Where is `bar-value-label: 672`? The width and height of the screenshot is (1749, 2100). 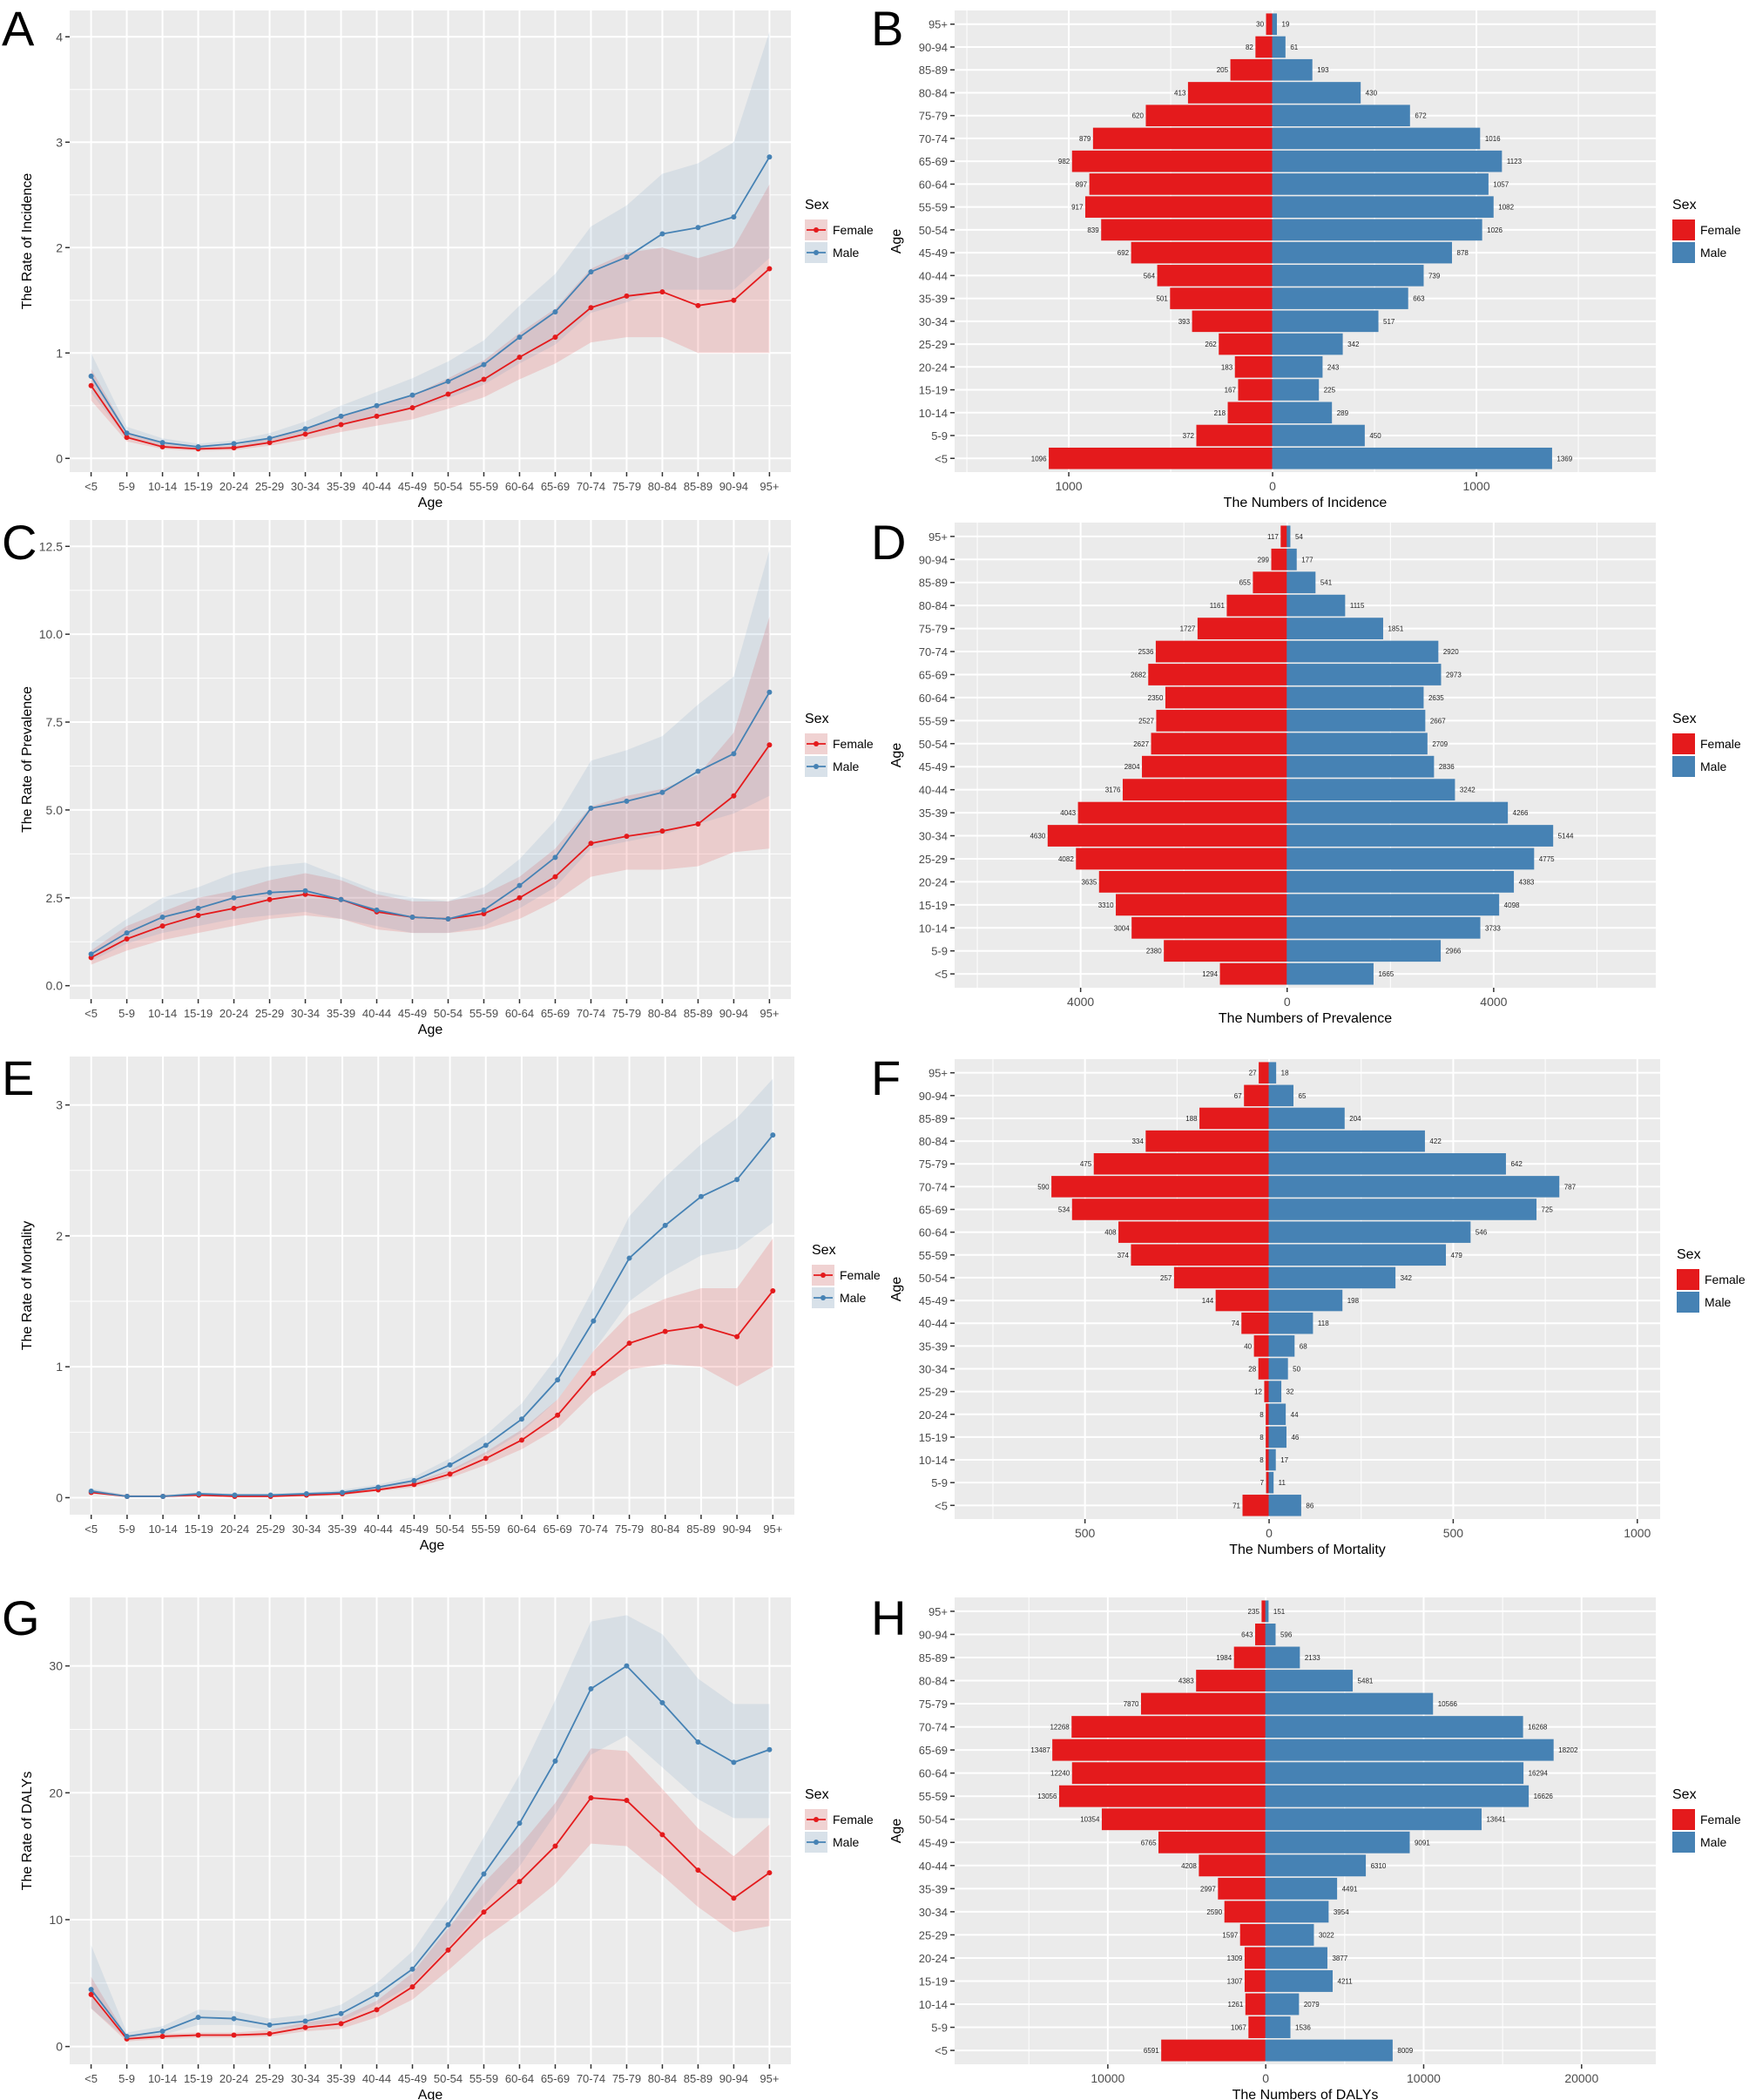
bar-value-label: 672 is located at coordinates (1421, 116).